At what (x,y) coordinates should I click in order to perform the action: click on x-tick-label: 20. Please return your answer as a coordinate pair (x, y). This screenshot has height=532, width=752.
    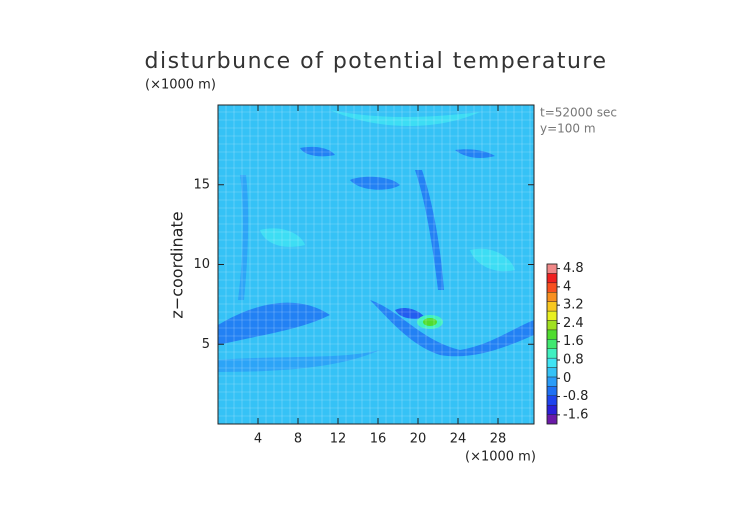
    Looking at the image, I should click on (418, 439).